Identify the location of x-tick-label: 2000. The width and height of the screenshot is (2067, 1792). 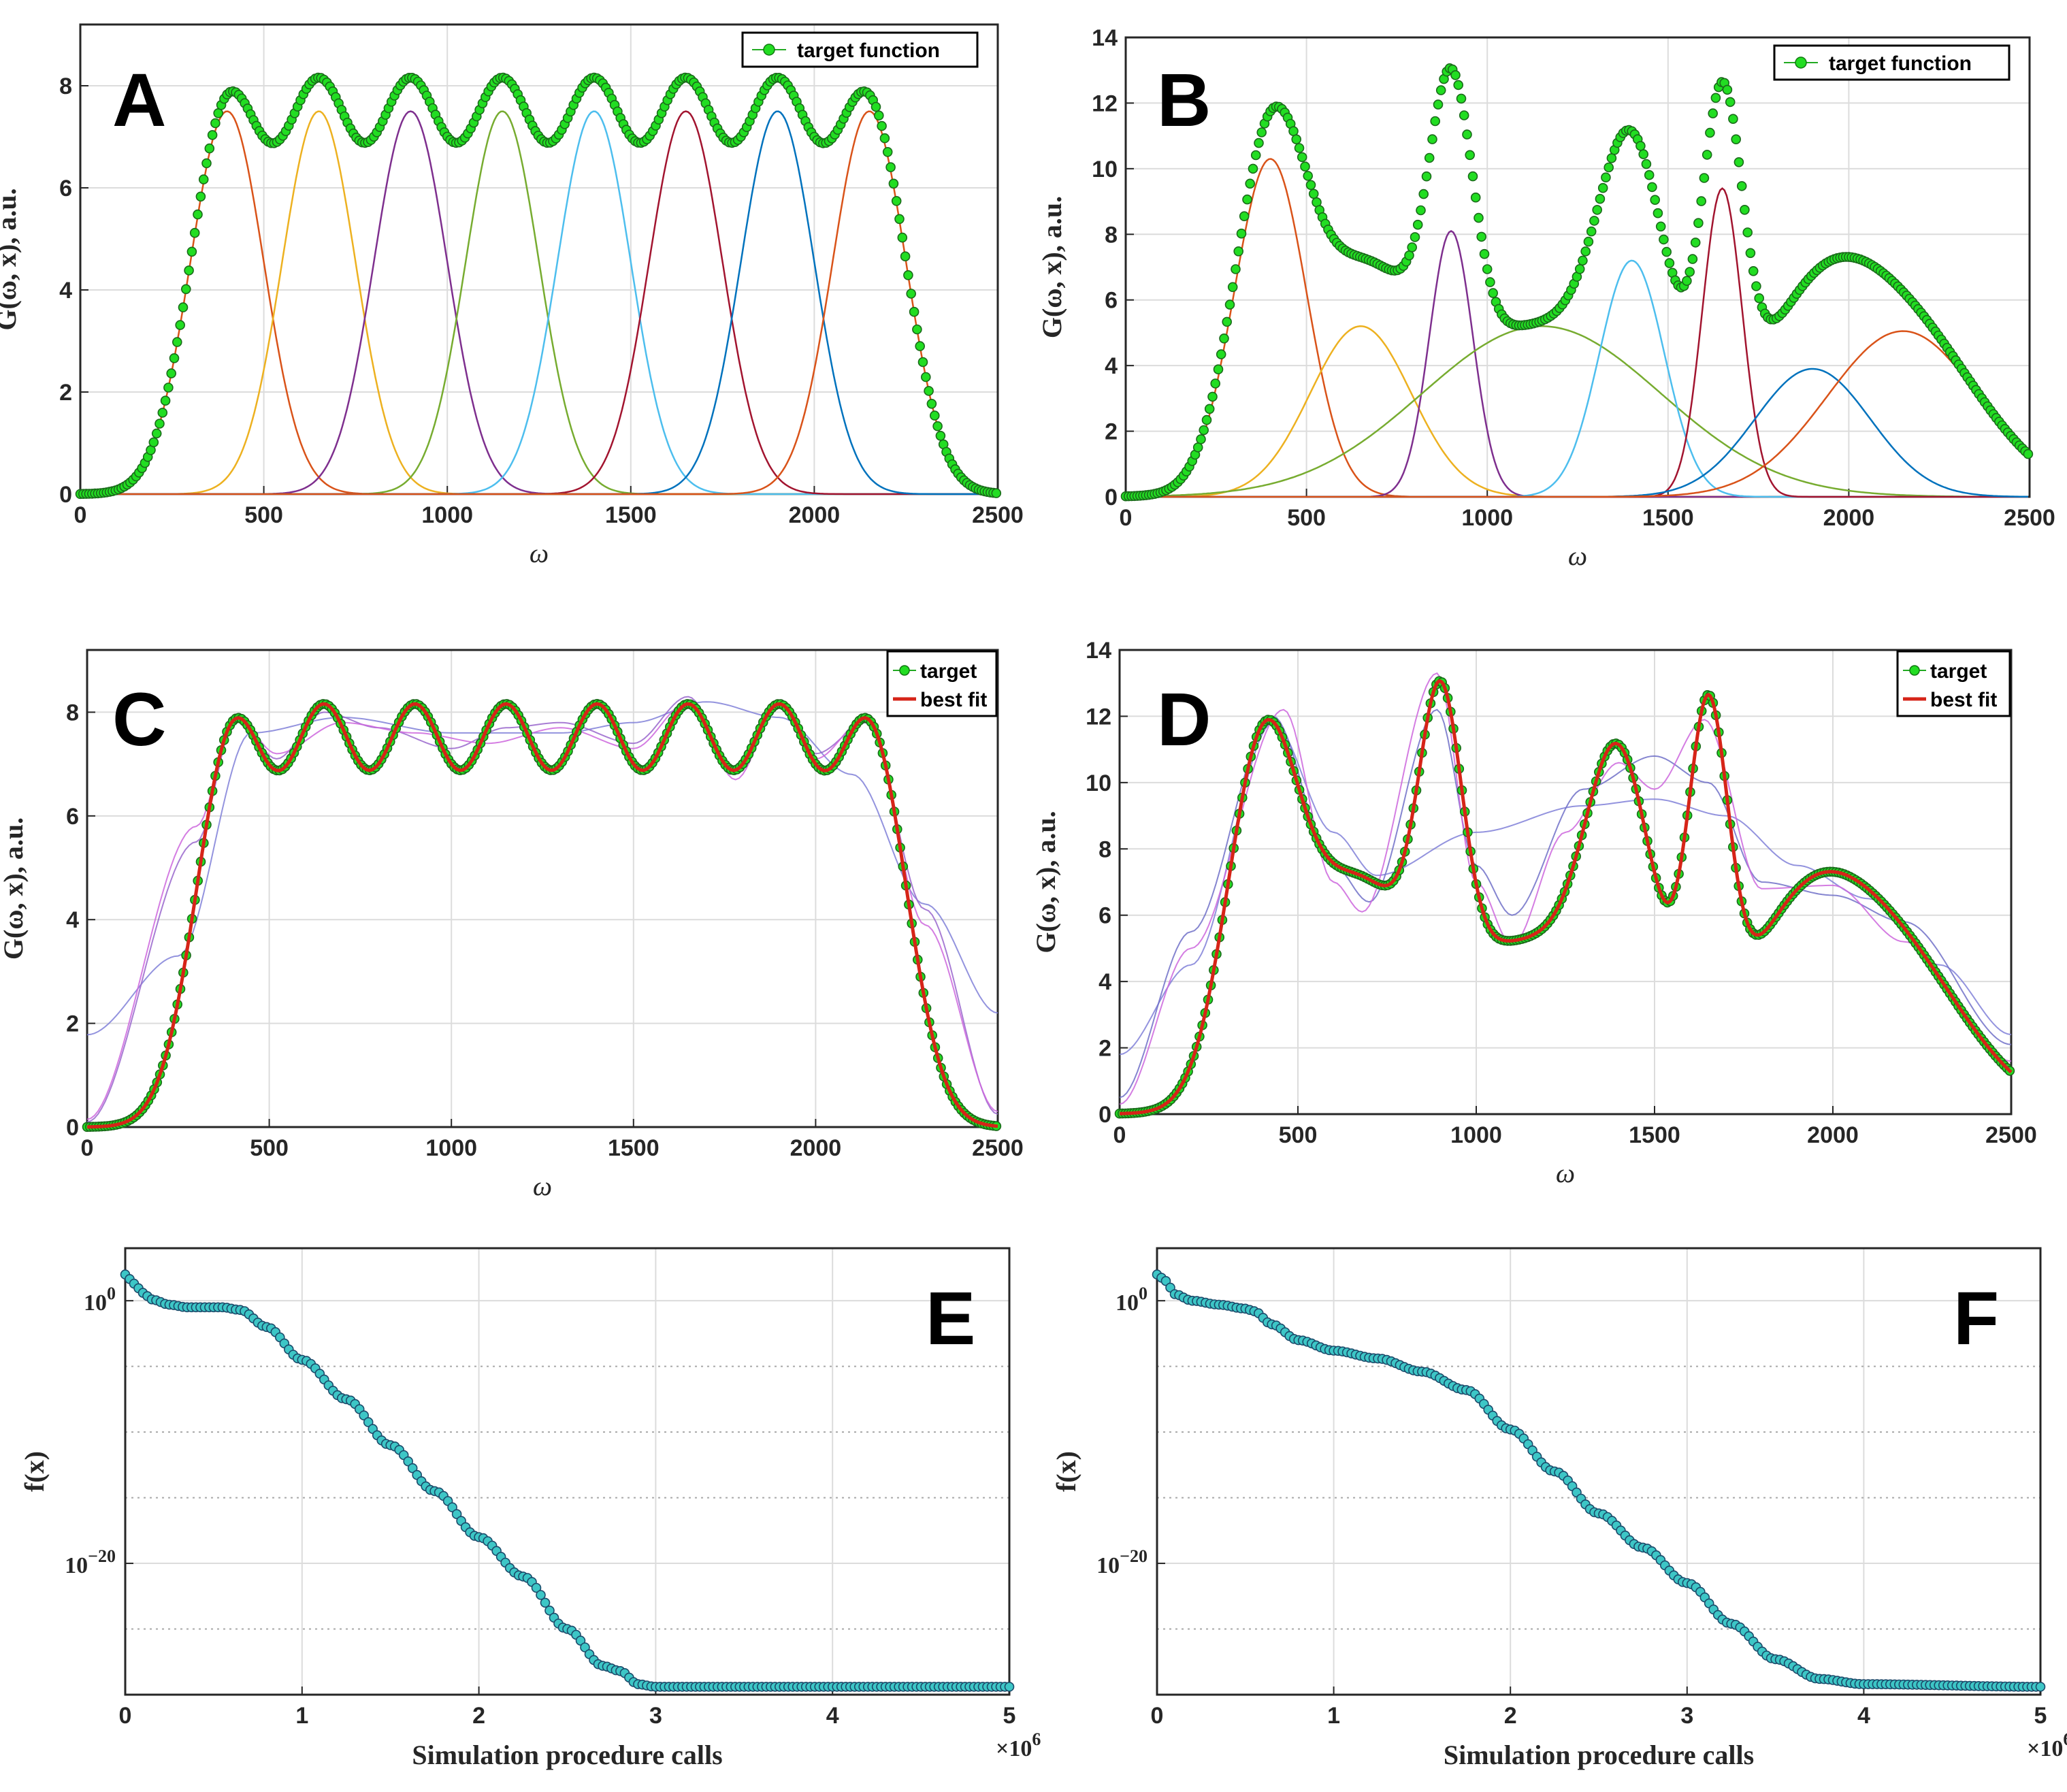
(816, 1148).